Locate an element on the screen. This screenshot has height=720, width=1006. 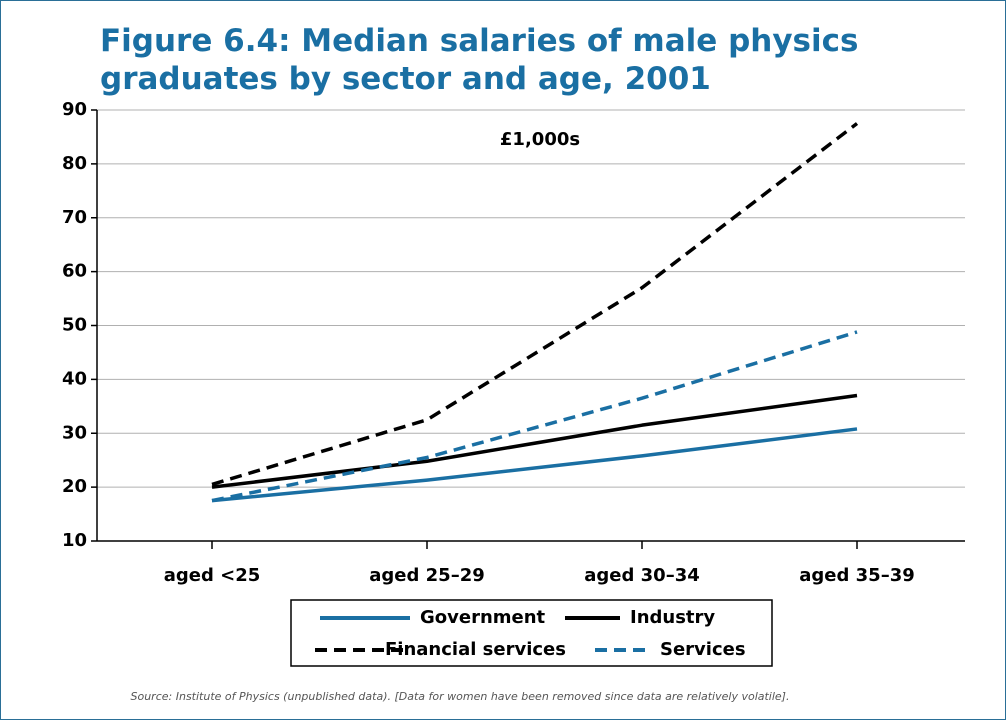
chart-subtitle: £1,000s is located at coordinates (540, 139).